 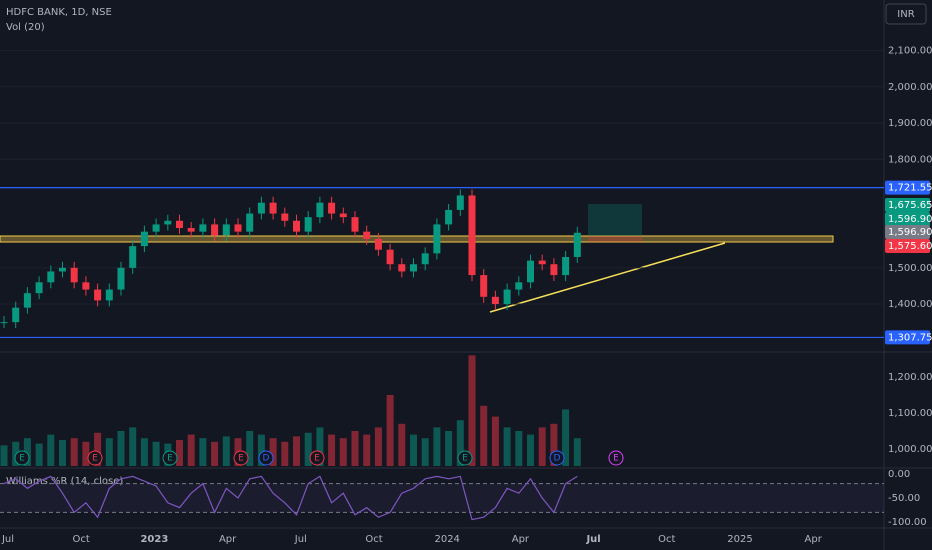 What do you see at coordinates (899, 474) in the screenshot?
I see `oscillator-tick-label: 0.00` at bounding box center [899, 474].